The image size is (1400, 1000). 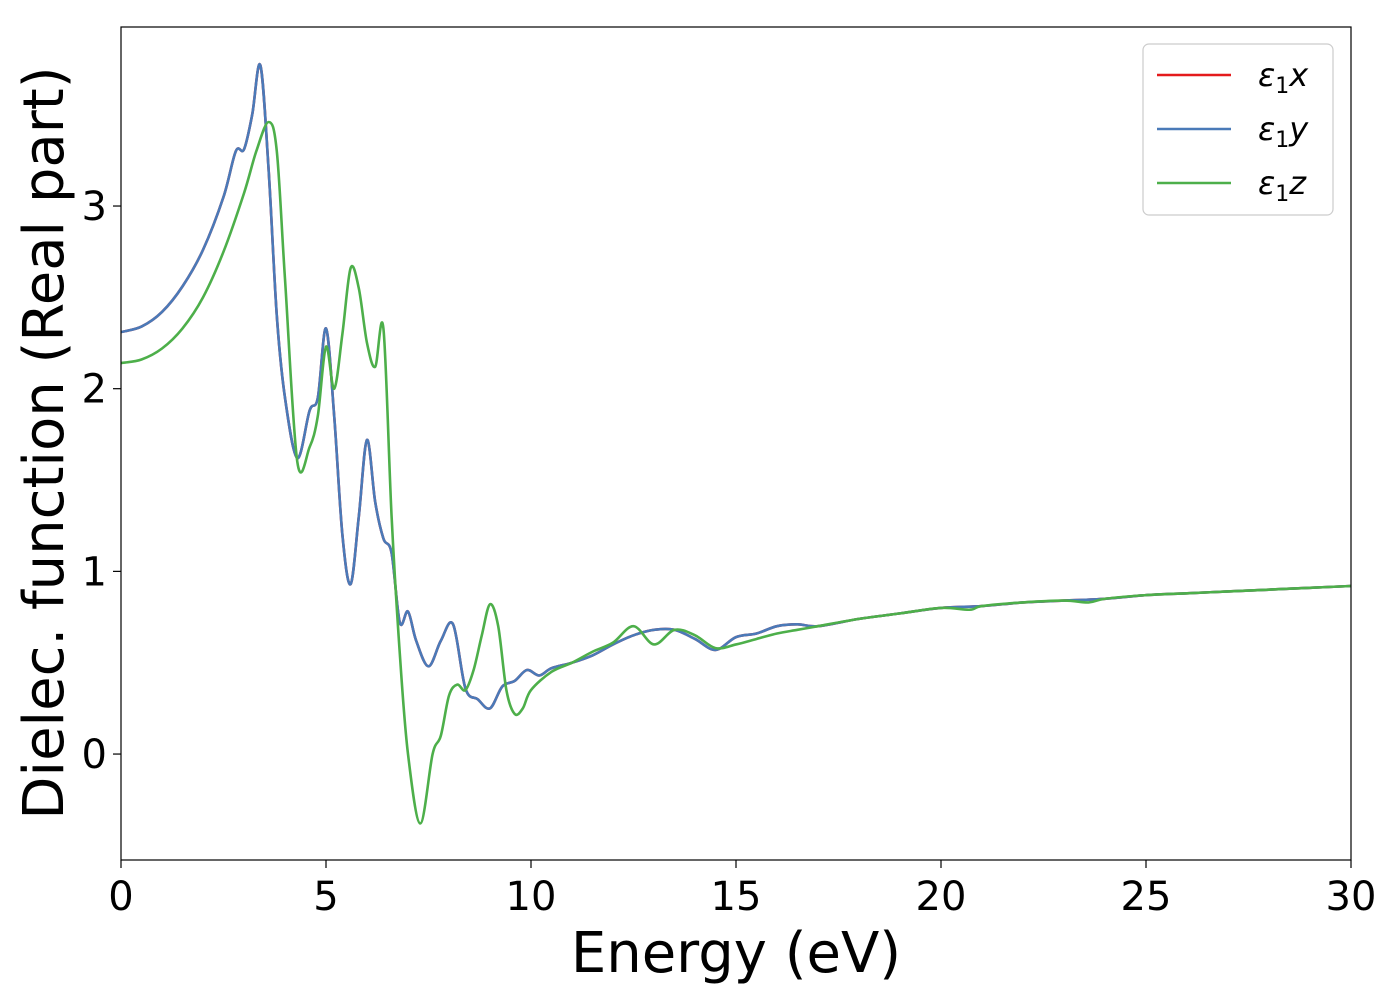 I want to click on legend-box, so click(x=1238, y=129).